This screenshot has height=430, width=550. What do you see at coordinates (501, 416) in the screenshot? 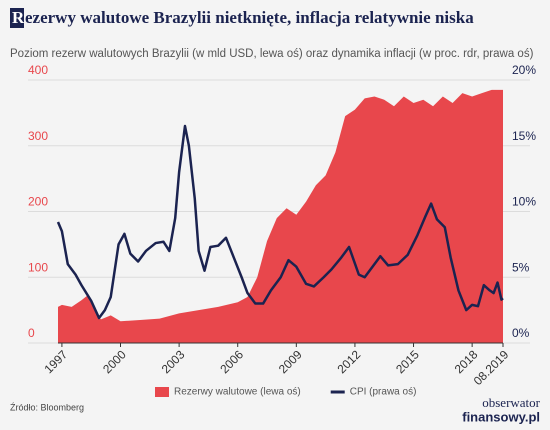
I see `logo: finansowy.pl` at bounding box center [501, 416].